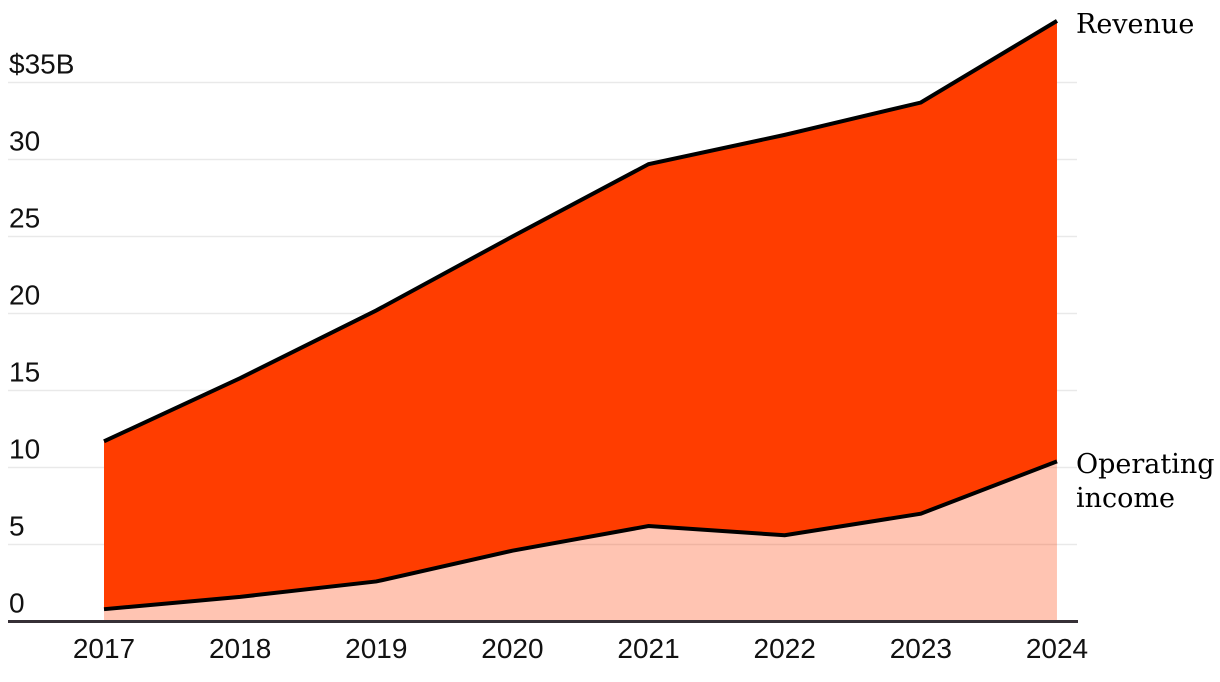 This screenshot has height=682, width=1220. I want to click on x-tick-label: 2020, so click(512, 648).